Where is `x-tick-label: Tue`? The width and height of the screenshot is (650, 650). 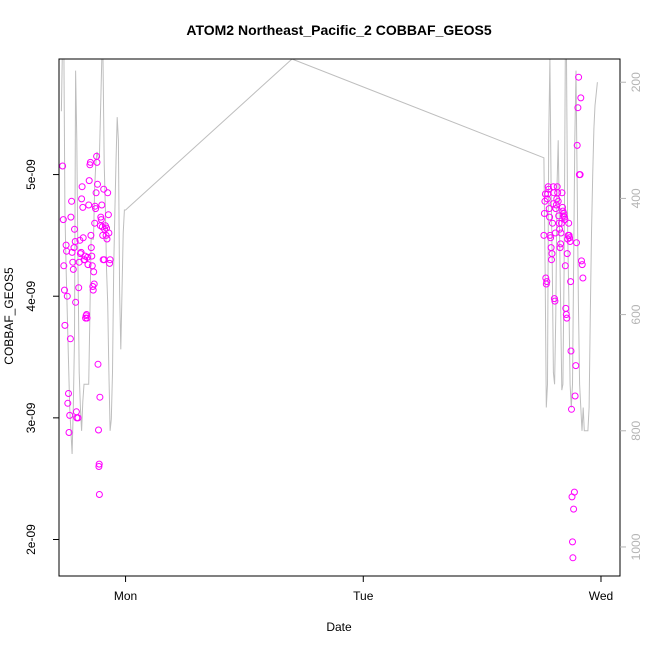
x-tick-label: Tue is located at coordinates (363, 596).